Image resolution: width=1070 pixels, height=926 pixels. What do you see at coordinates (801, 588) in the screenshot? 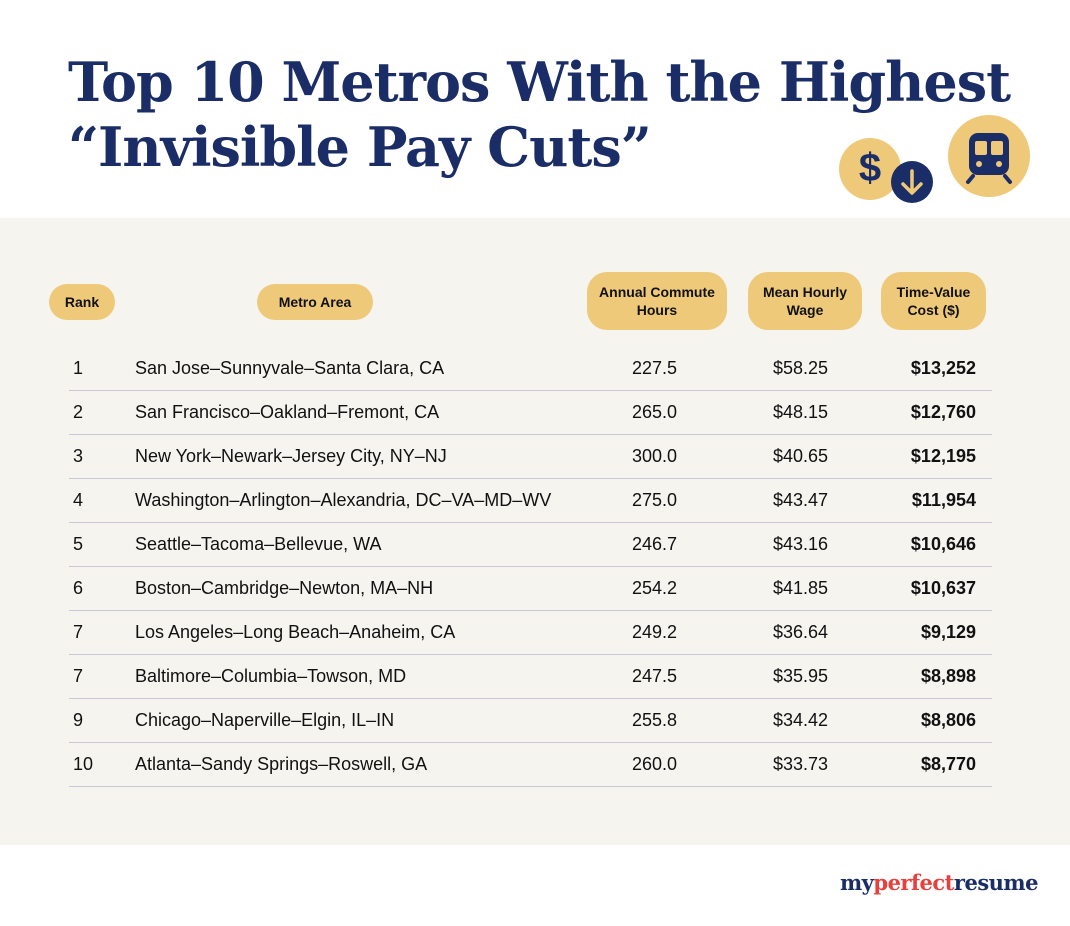
I see `table-cell: $41.85` at bounding box center [801, 588].